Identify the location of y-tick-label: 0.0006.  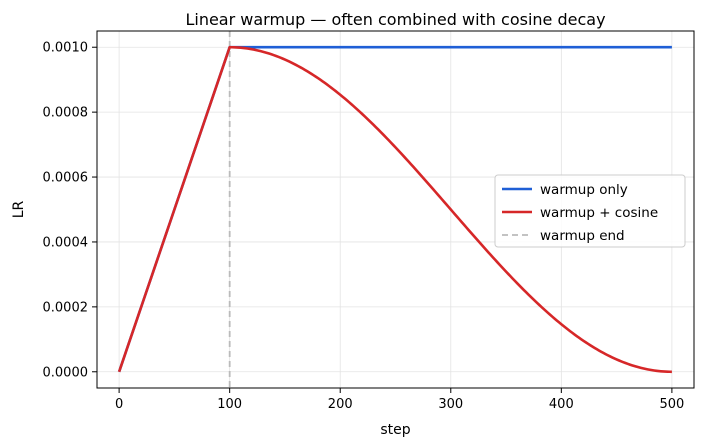
(66, 178).